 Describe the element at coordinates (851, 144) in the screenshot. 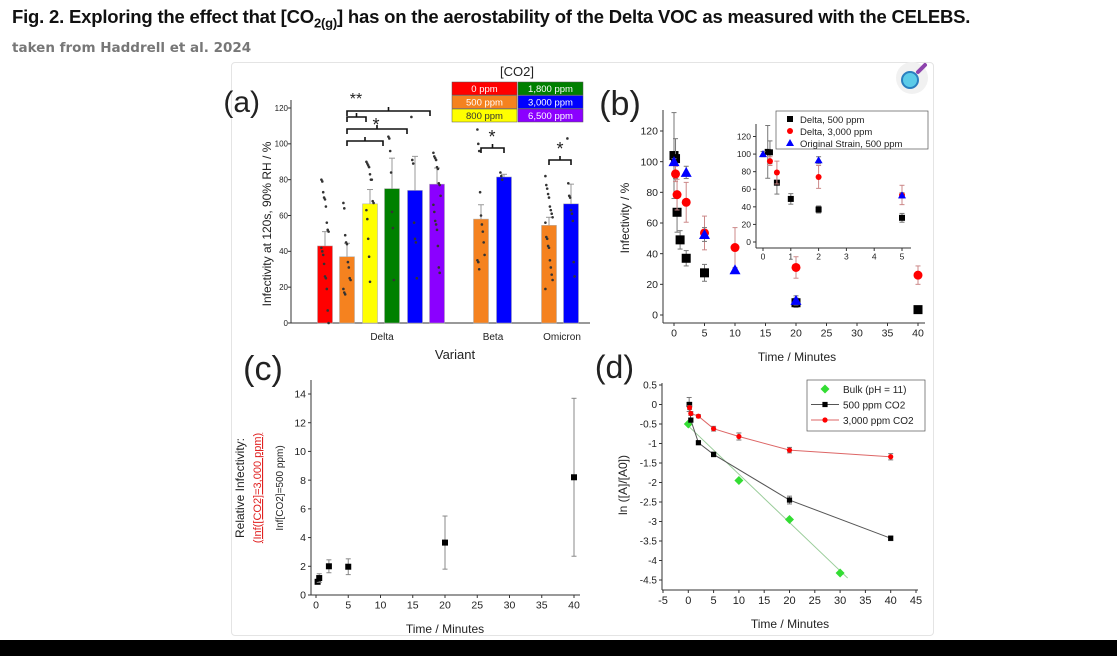

I see `b-legend-label: Original Strain, 500 ppm` at that location.